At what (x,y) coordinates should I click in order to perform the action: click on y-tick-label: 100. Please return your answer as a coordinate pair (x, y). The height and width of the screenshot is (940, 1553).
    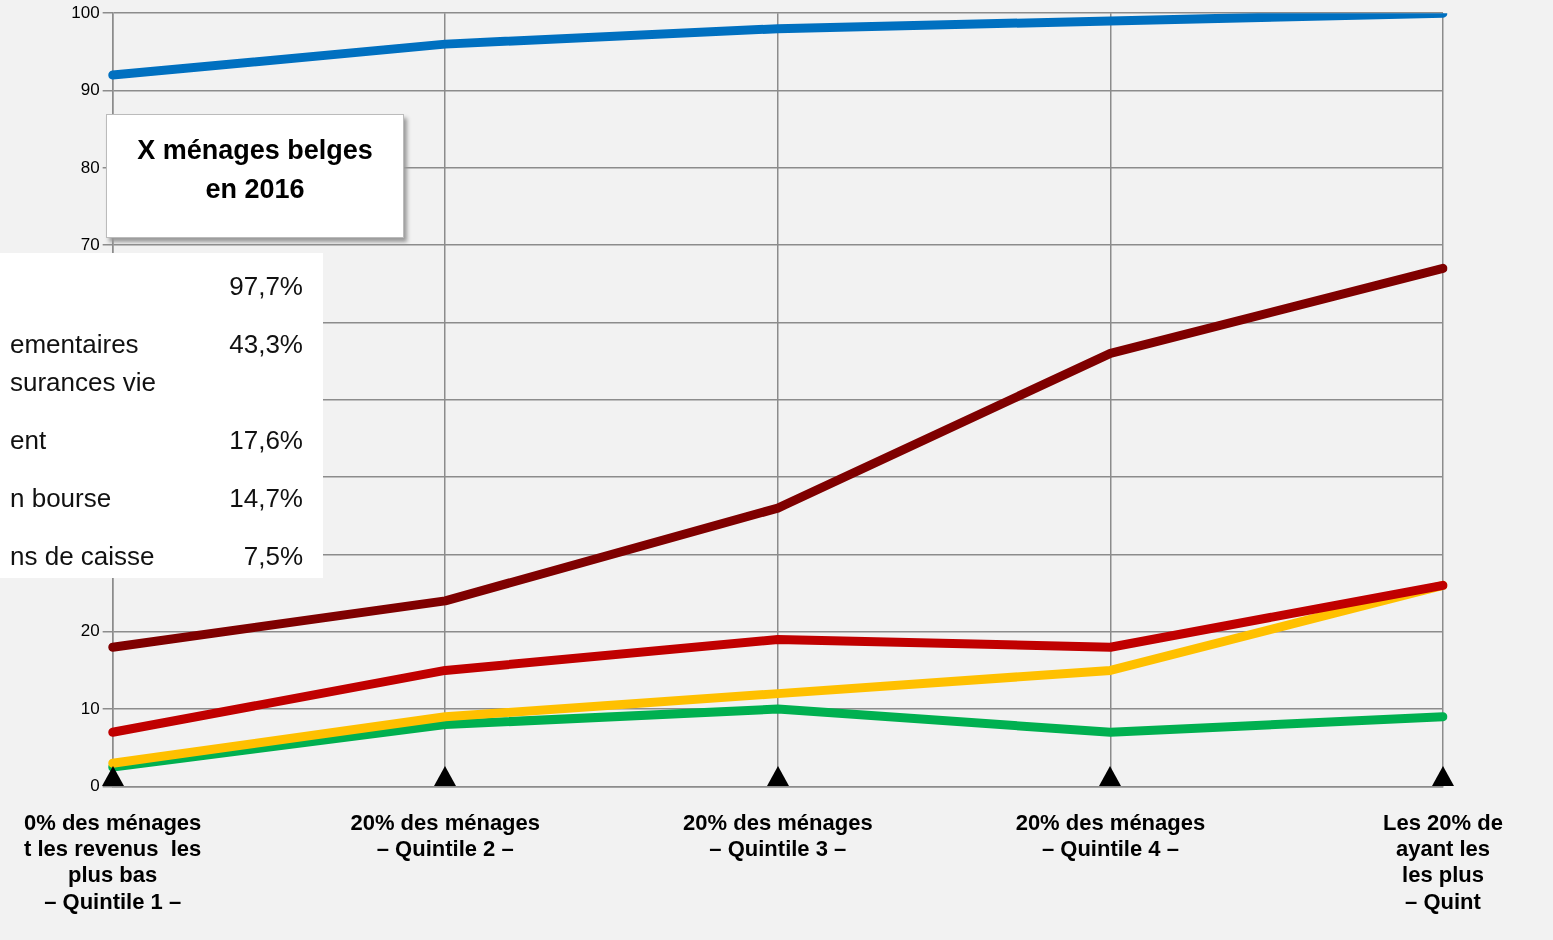
    Looking at the image, I should click on (85, 12).